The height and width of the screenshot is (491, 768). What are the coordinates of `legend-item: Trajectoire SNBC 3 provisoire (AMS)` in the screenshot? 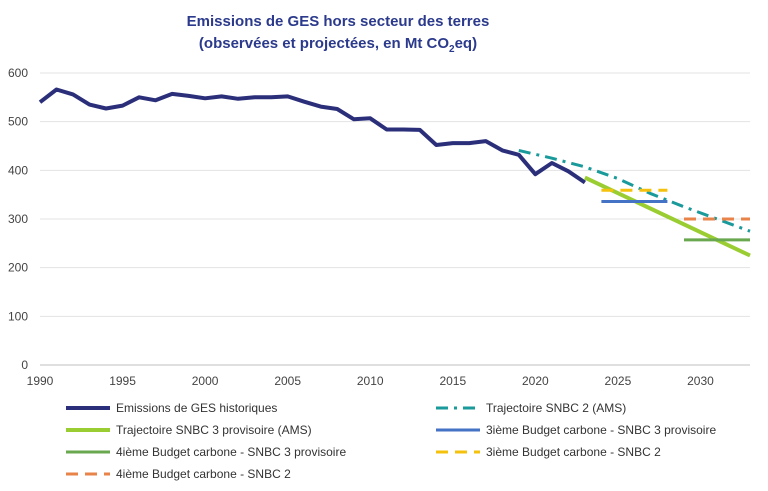 It's located at (189, 430).